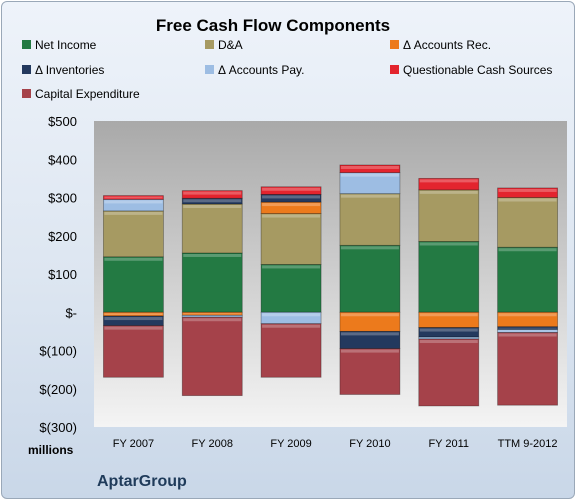 The image size is (578, 502). What do you see at coordinates (62, 121) in the screenshot?
I see `y-tick-label: $500` at bounding box center [62, 121].